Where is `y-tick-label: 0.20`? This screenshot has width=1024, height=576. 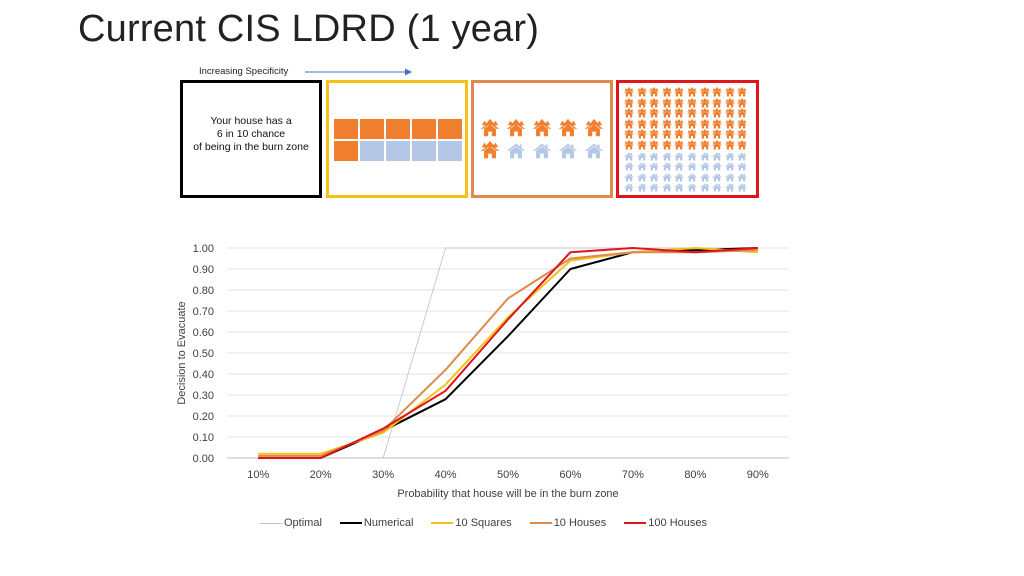
y-tick-label: 0.20 is located at coordinates (203, 417).